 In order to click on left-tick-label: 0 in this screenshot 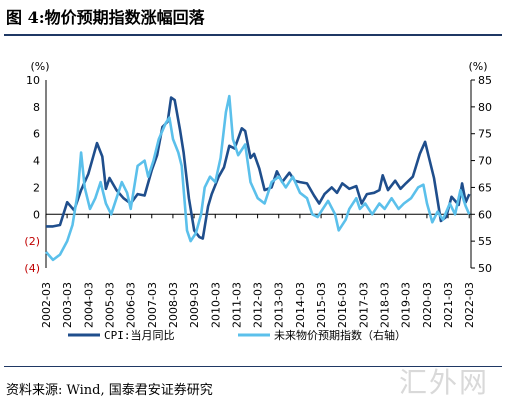, I will do `click(36, 214)`.